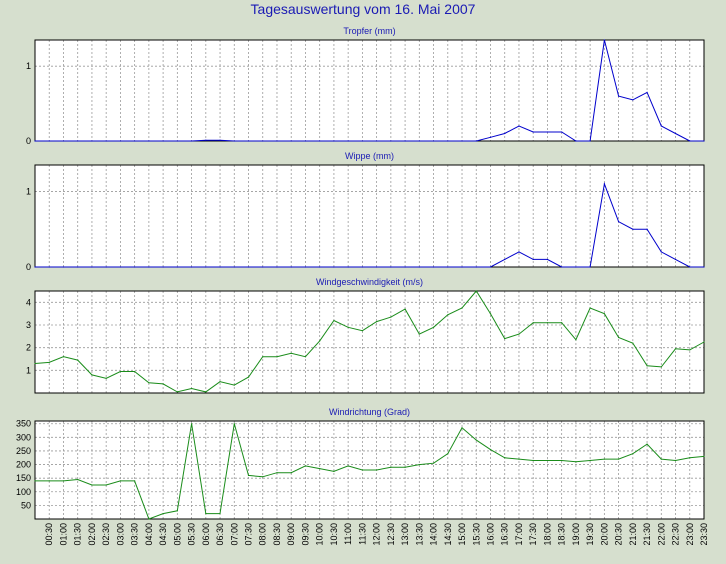 The height and width of the screenshot is (564, 726). I want to click on x-tick-label: 15:30, so click(476, 534).